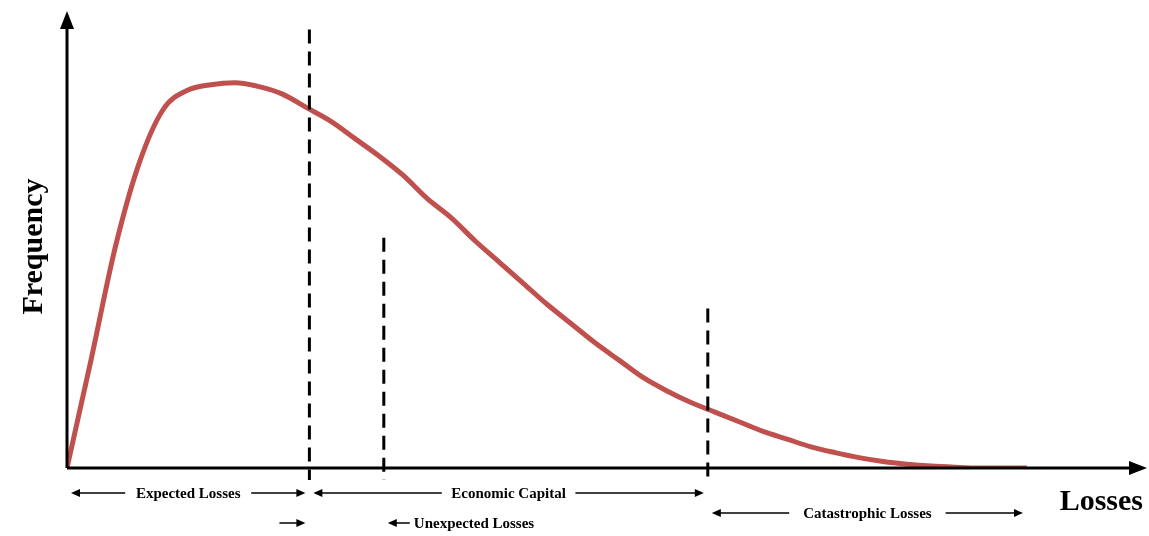  Describe the element at coordinates (508, 493) in the screenshot. I see `text: Economic Capital` at that location.